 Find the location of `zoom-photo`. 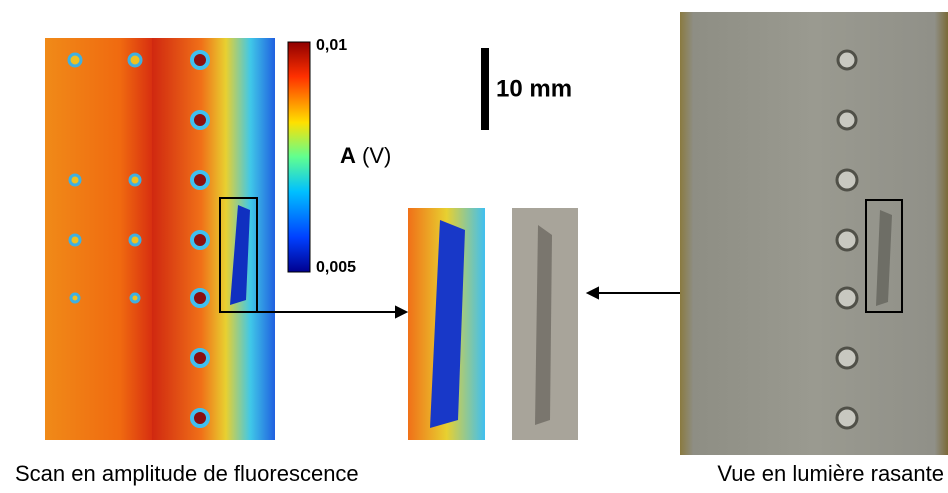

zoom-photo is located at coordinates (545, 324).